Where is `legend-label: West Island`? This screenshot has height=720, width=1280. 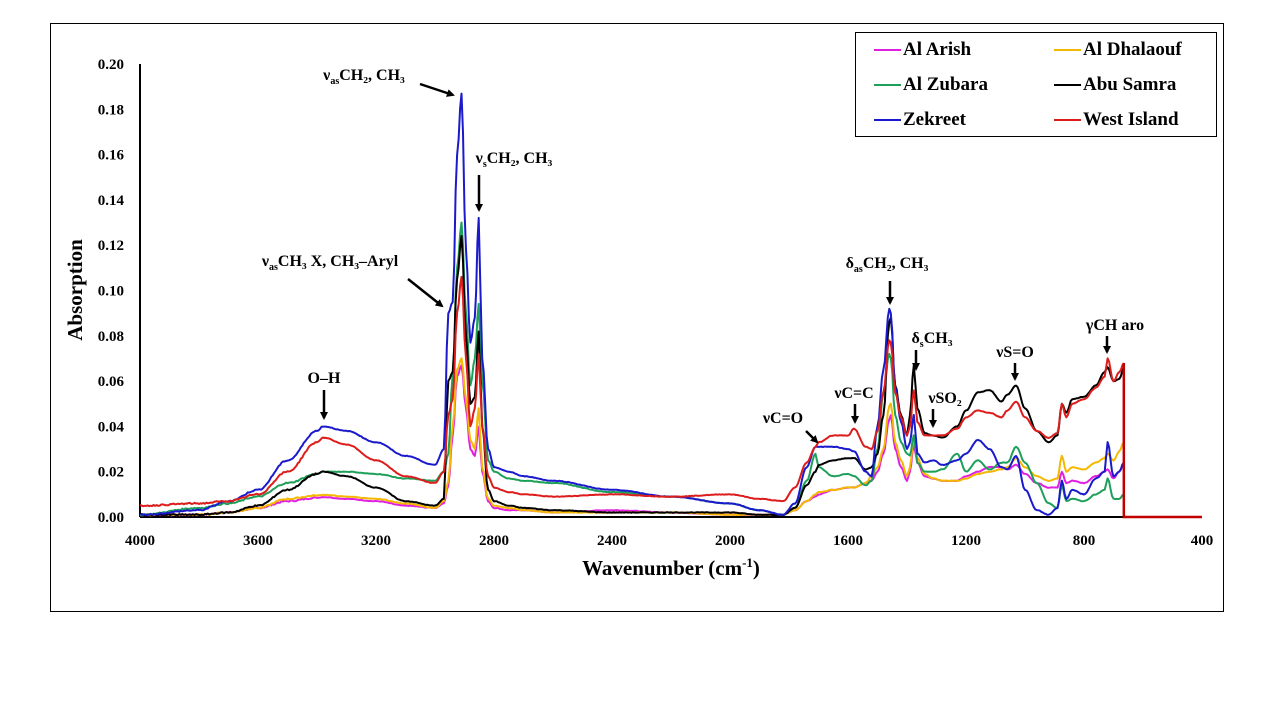 legend-label: West Island is located at coordinates (1131, 119).